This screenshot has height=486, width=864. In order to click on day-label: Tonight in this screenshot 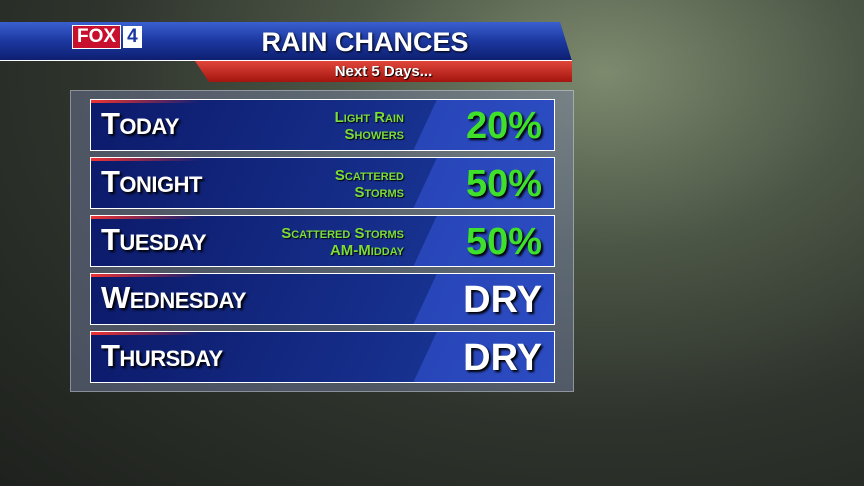, I will do `click(152, 181)`.